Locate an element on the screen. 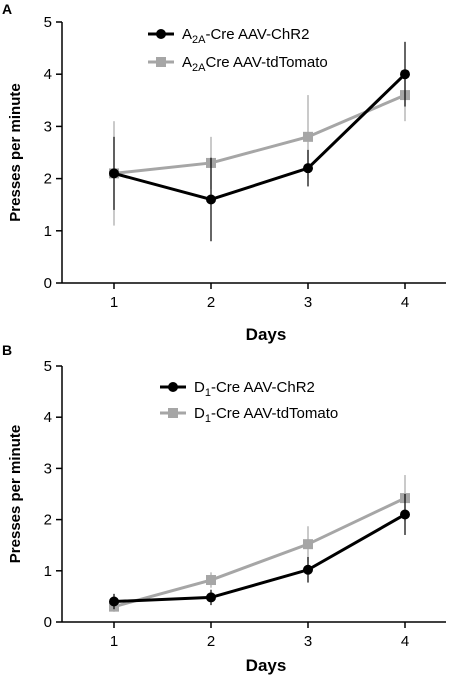  legend-entry: A2ACre AAV-tdTomato is located at coordinates (238, 64).